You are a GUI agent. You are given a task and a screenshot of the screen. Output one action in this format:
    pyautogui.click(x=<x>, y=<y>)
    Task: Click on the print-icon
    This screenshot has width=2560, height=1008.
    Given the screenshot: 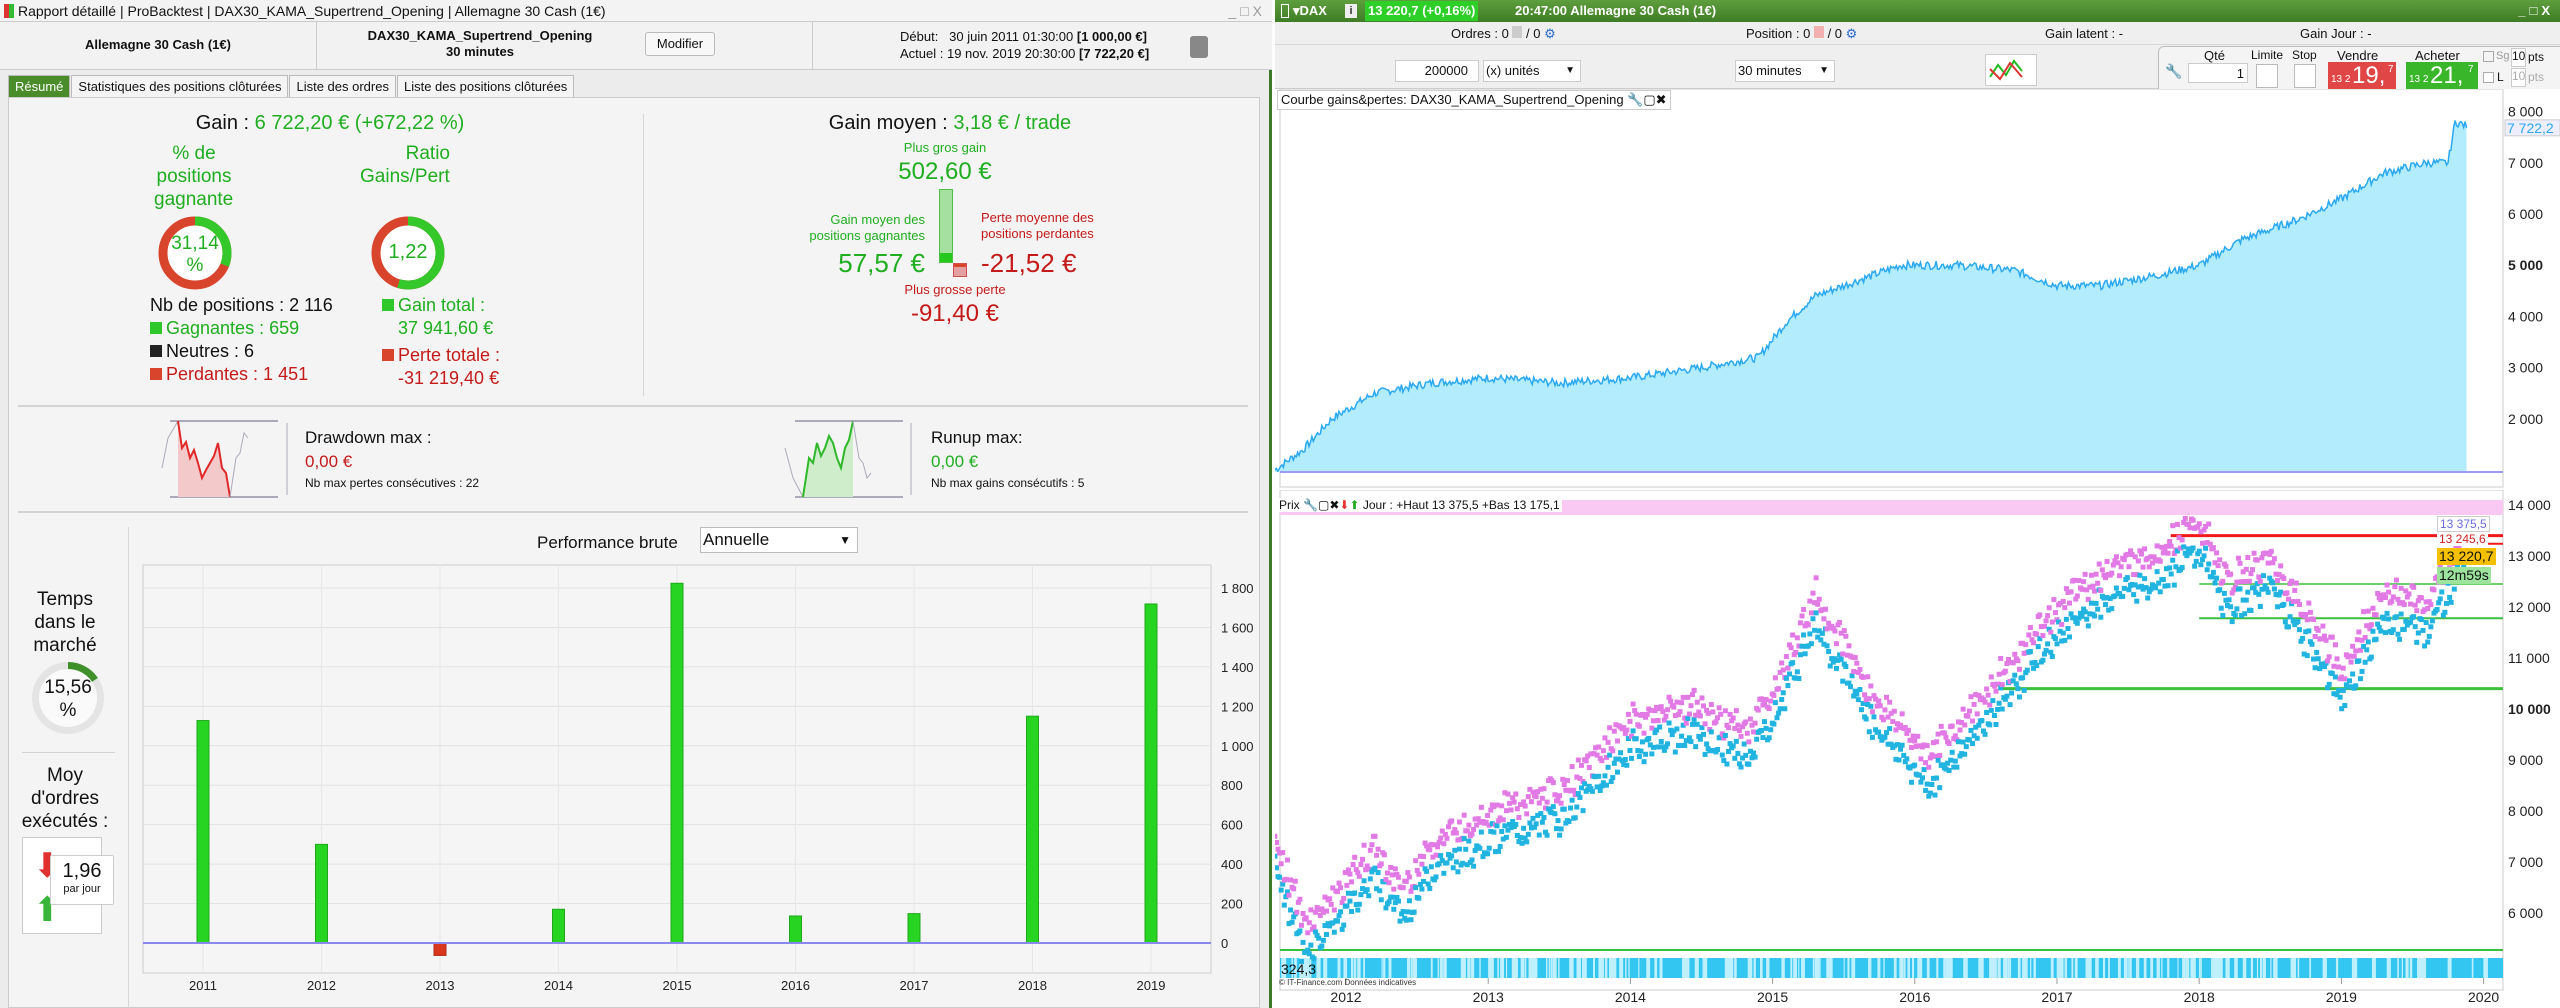 What is the action you would take?
    pyautogui.click(x=1199, y=47)
    